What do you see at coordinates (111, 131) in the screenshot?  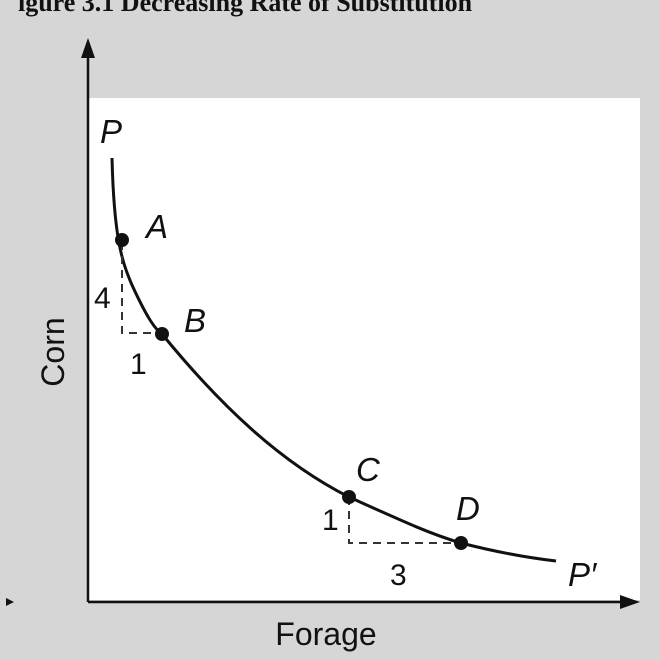 I see `curve-start-label: P` at bounding box center [111, 131].